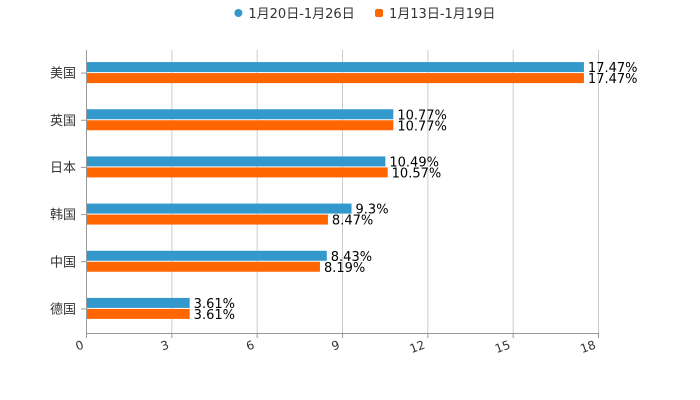  What do you see at coordinates (502, 347) in the screenshot?
I see `x-tick-label-15: 15` at bounding box center [502, 347].